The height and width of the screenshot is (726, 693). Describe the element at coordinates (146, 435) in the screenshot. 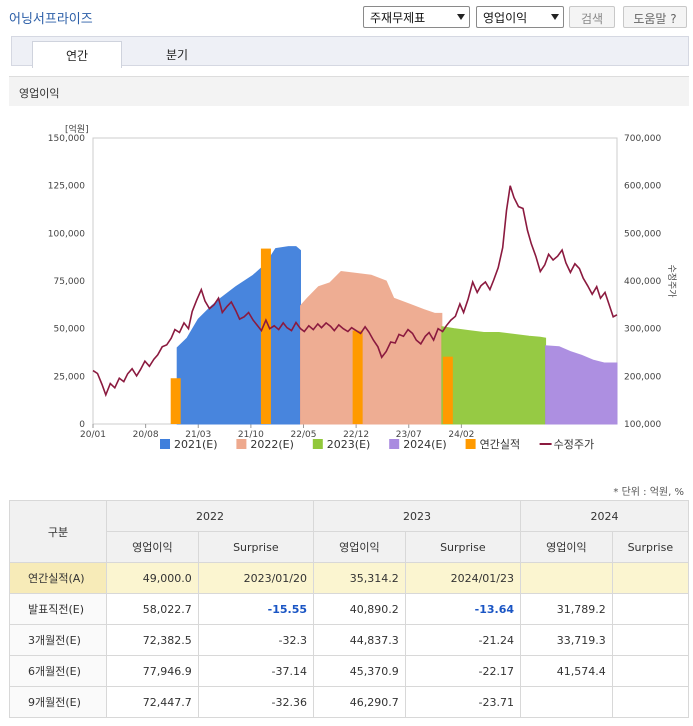

I see `x-tick-label: 20/08` at that location.